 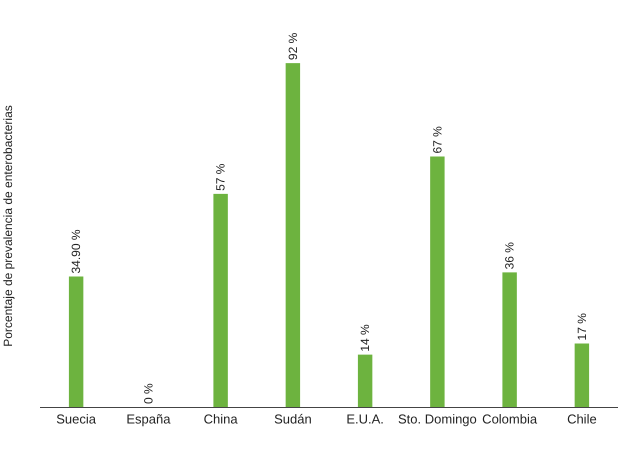 I want to click on x-tick-label: Sudán, so click(x=293, y=419).